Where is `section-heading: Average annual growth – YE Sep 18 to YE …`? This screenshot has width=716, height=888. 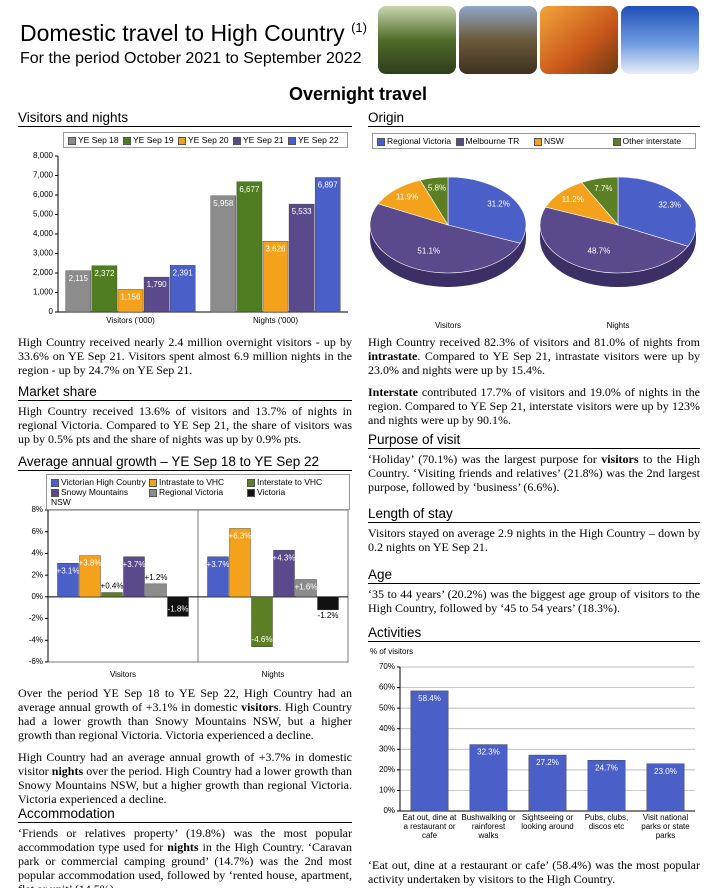
section-heading: Average annual growth – YE Sep 18 to YE … is located at coordinates (185, 462).